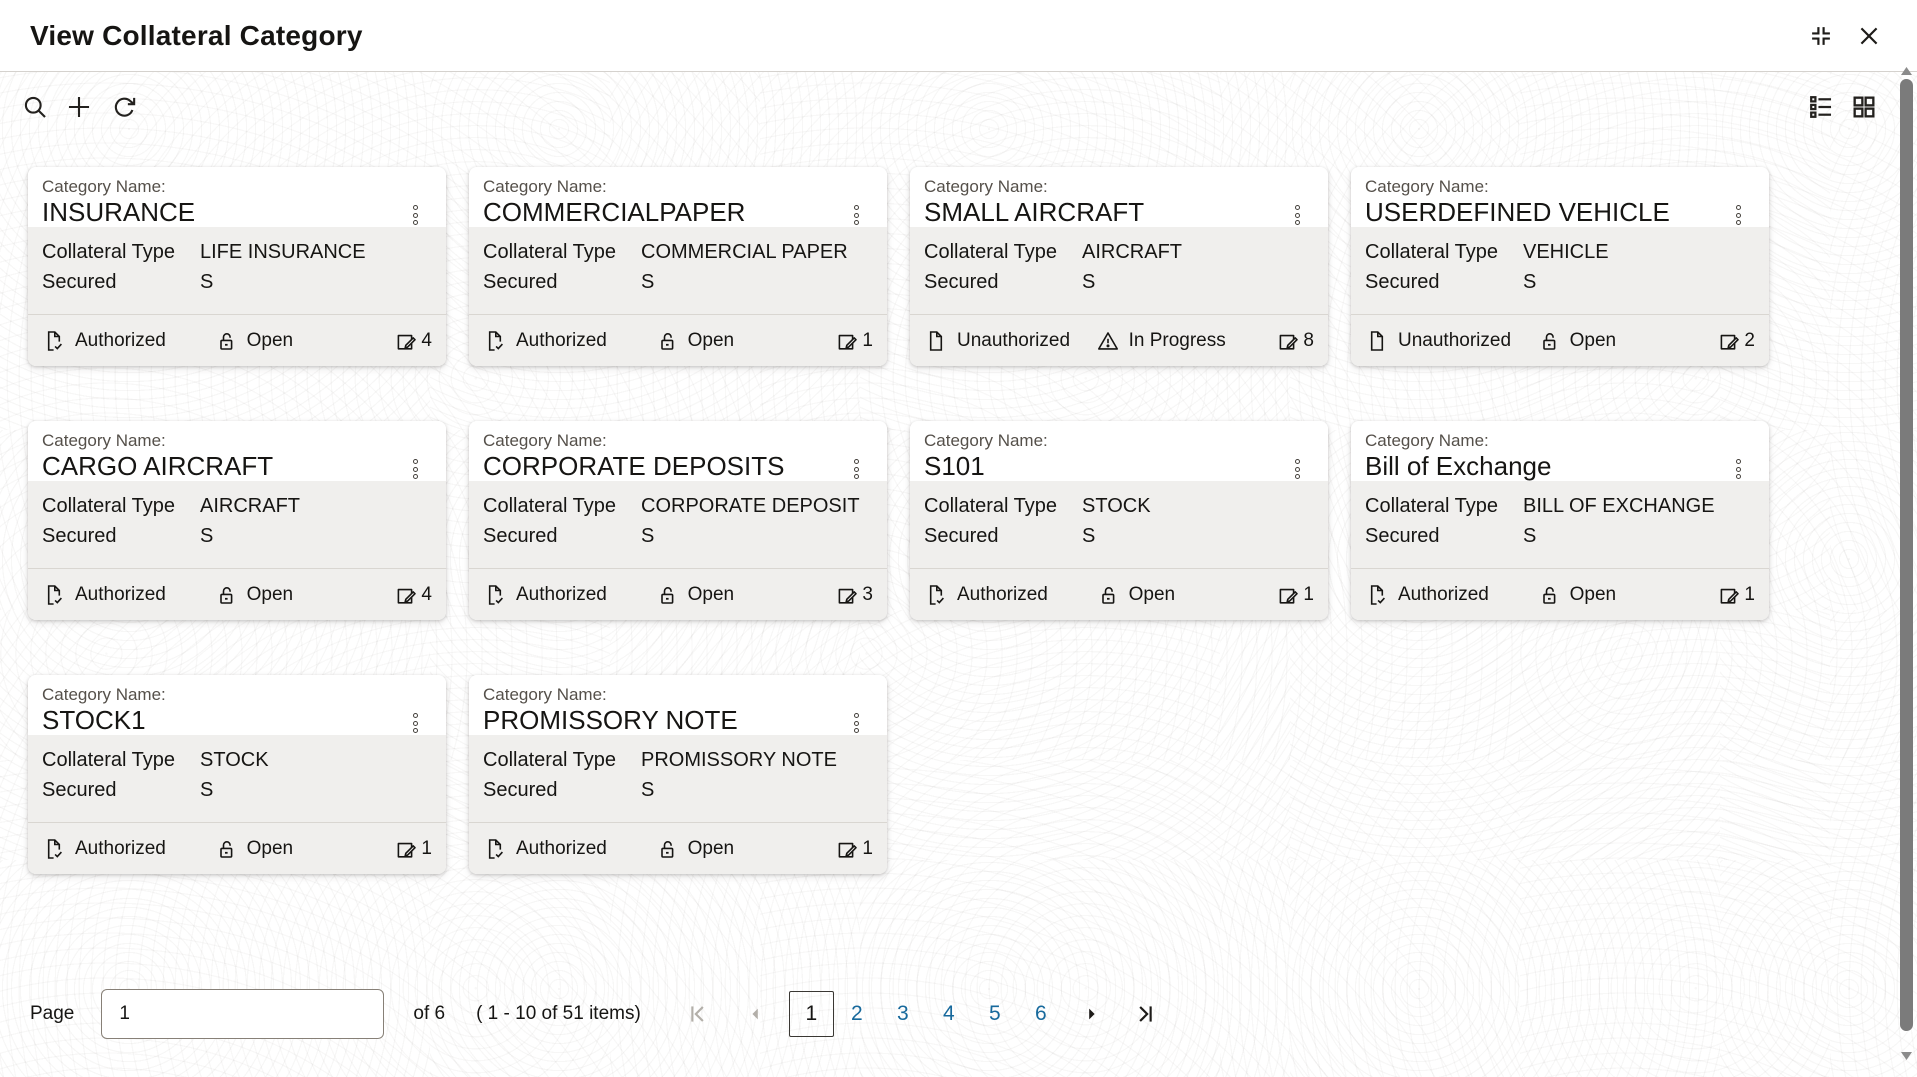  What do you see at coordinates (35, 107) in the screenshot?
I see `search-button` at bounding box center [35, 107].